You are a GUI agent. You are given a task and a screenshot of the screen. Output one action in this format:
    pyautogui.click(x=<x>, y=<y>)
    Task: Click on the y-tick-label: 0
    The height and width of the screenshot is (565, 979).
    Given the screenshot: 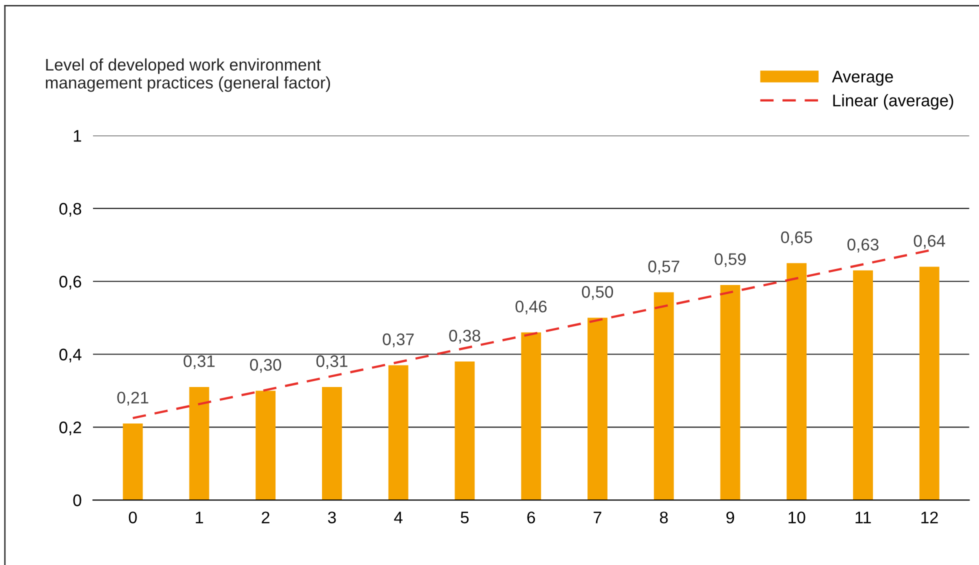 What is the action you would take?
    pyautogui.click(x=77, y=500)
    